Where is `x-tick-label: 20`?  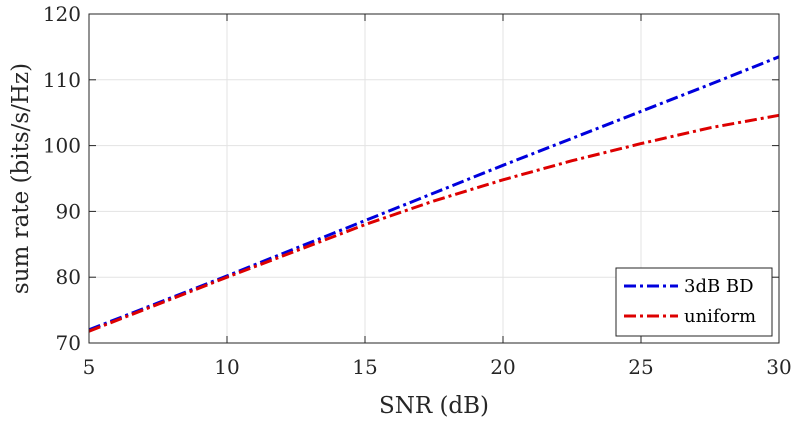
x-tick-label: 20 is located at coordinates (502, 367).